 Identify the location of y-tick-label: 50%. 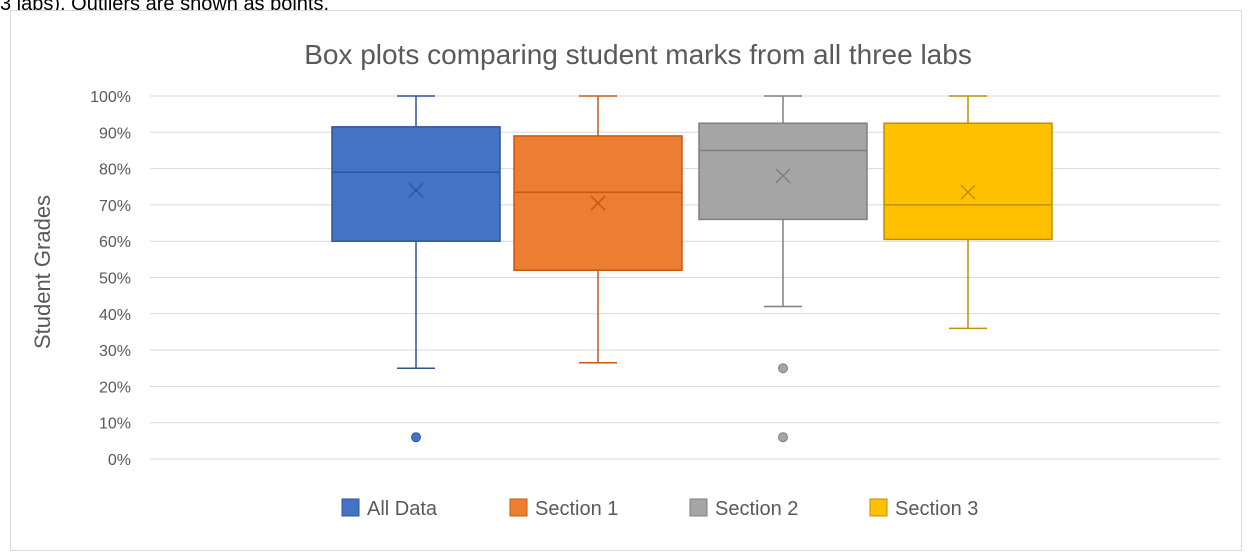
(115, 279).